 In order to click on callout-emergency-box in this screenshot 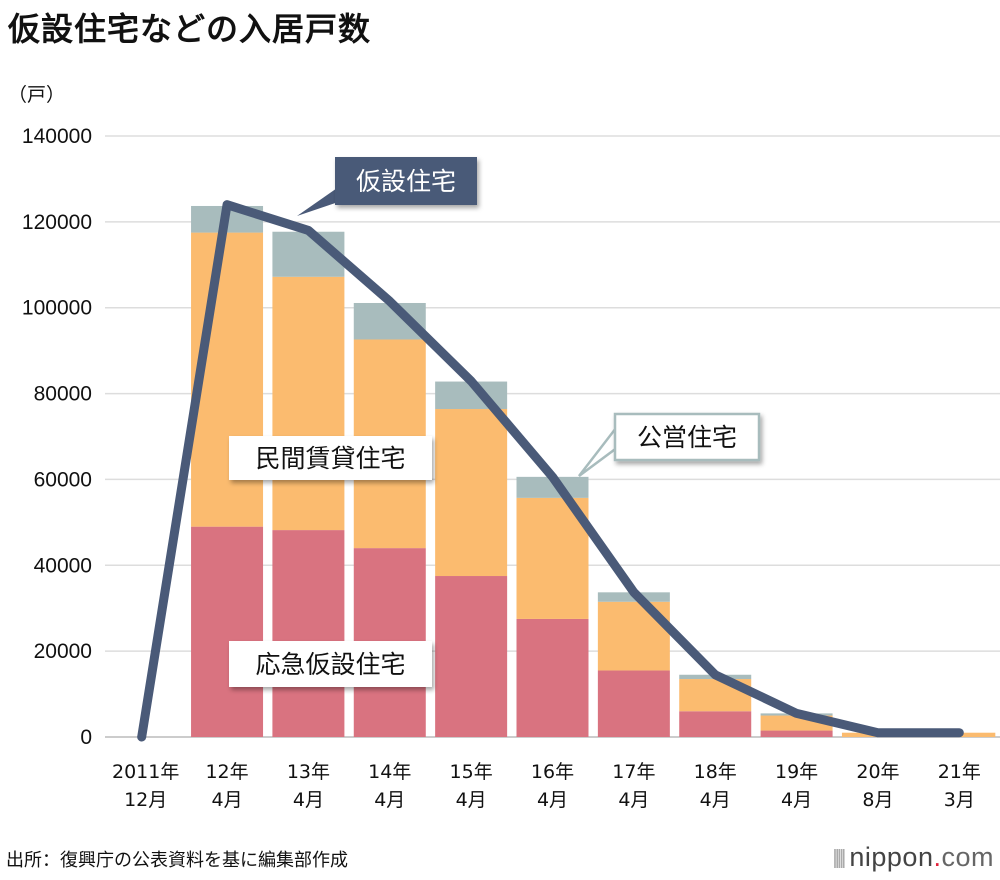, I will do `click(330, 664)`.